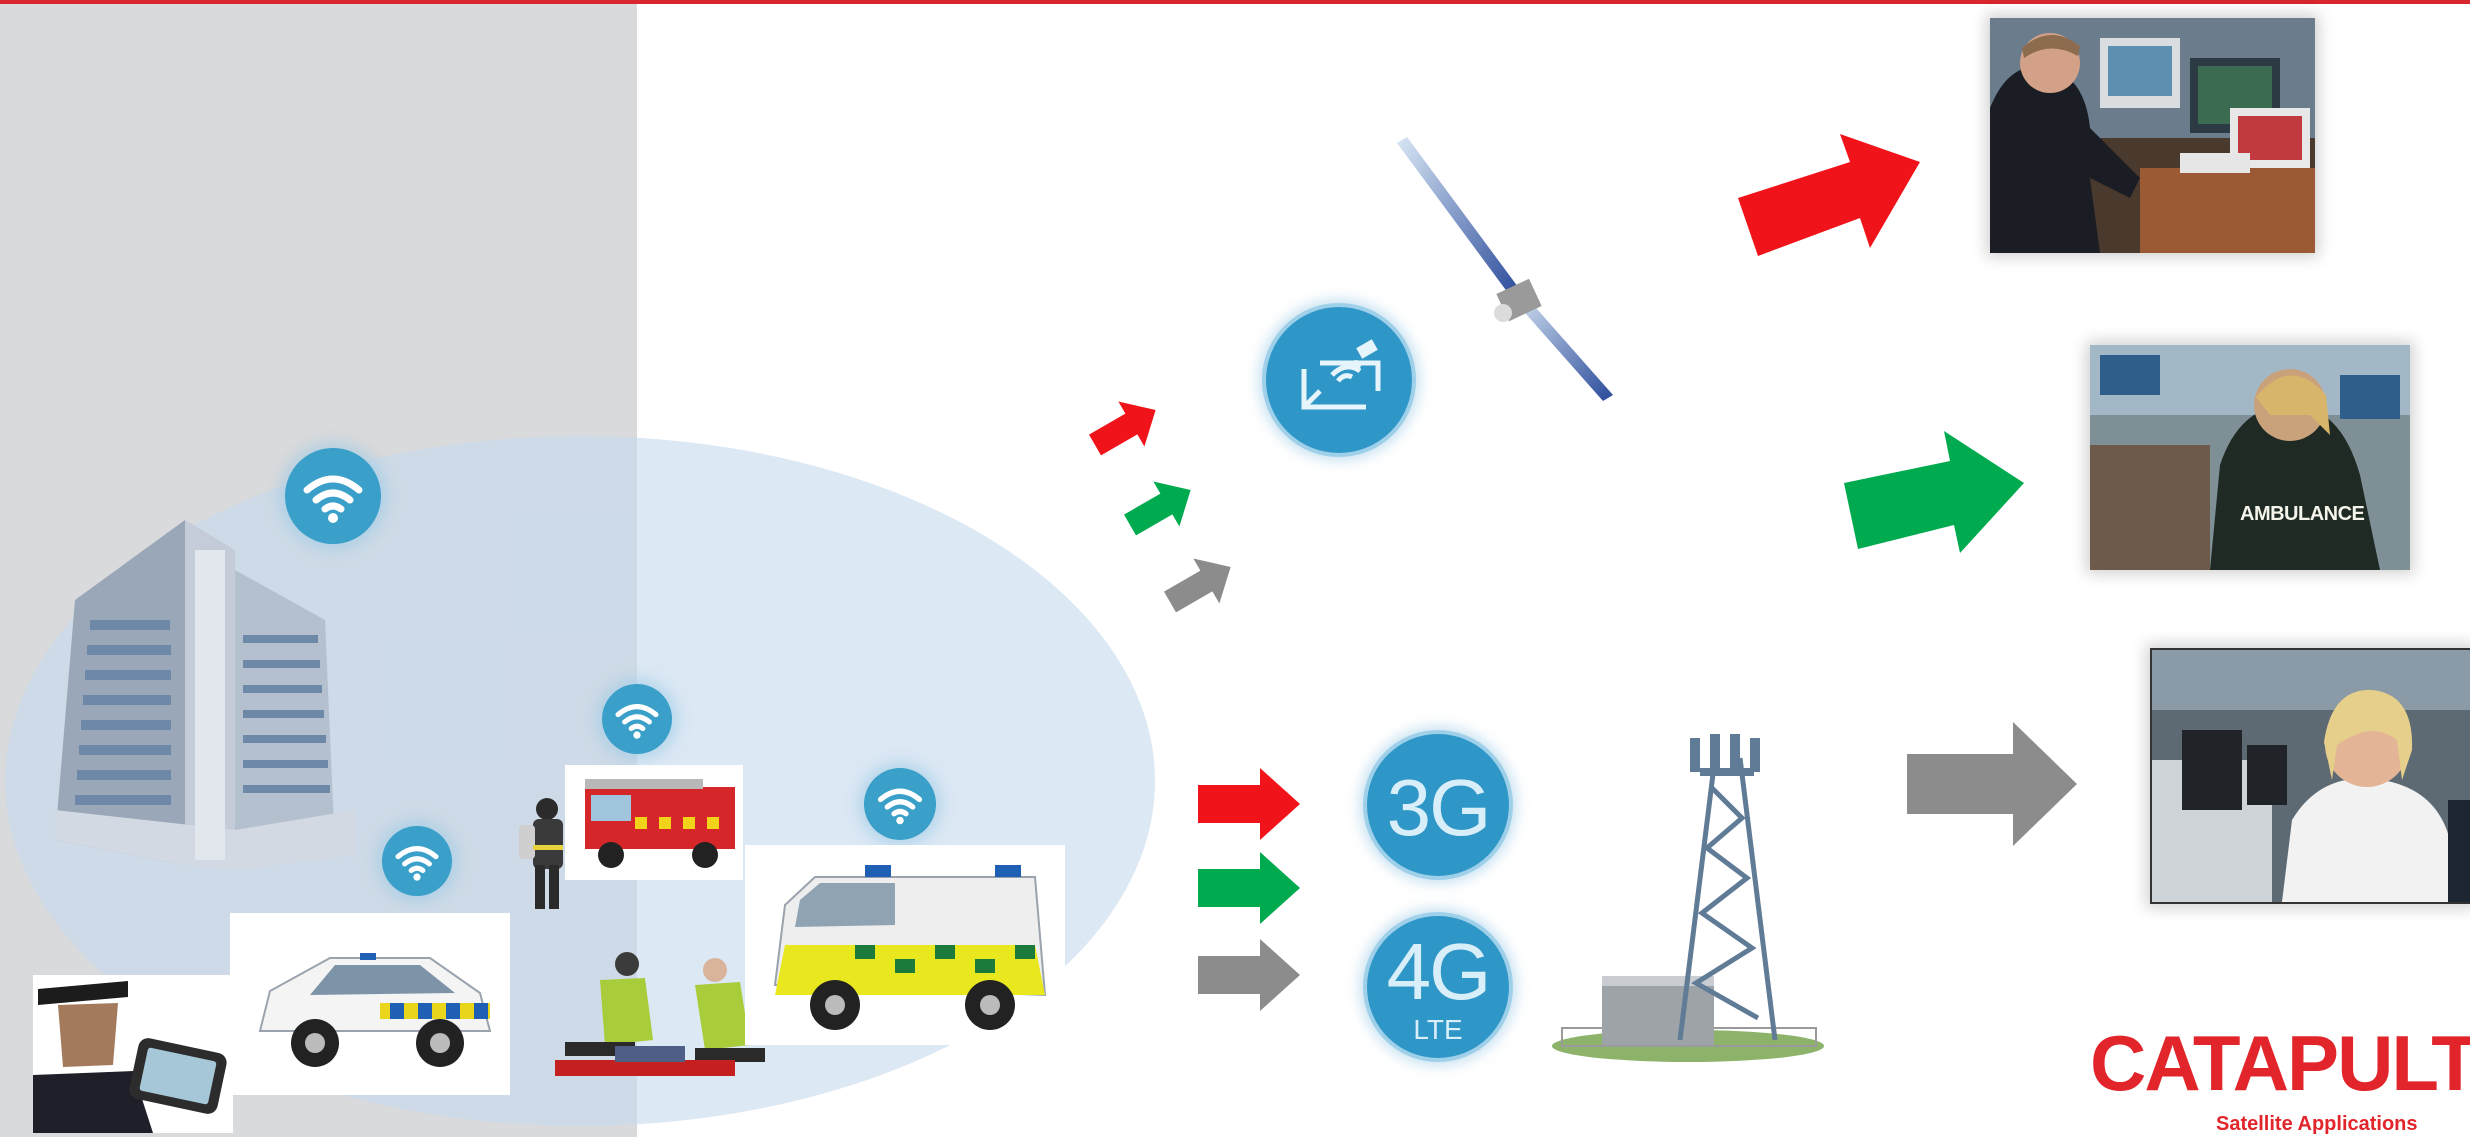 The width and height of the screenshot is (2470, 1137). I want to click on 4g-label: 4G, so click(1439, 971).